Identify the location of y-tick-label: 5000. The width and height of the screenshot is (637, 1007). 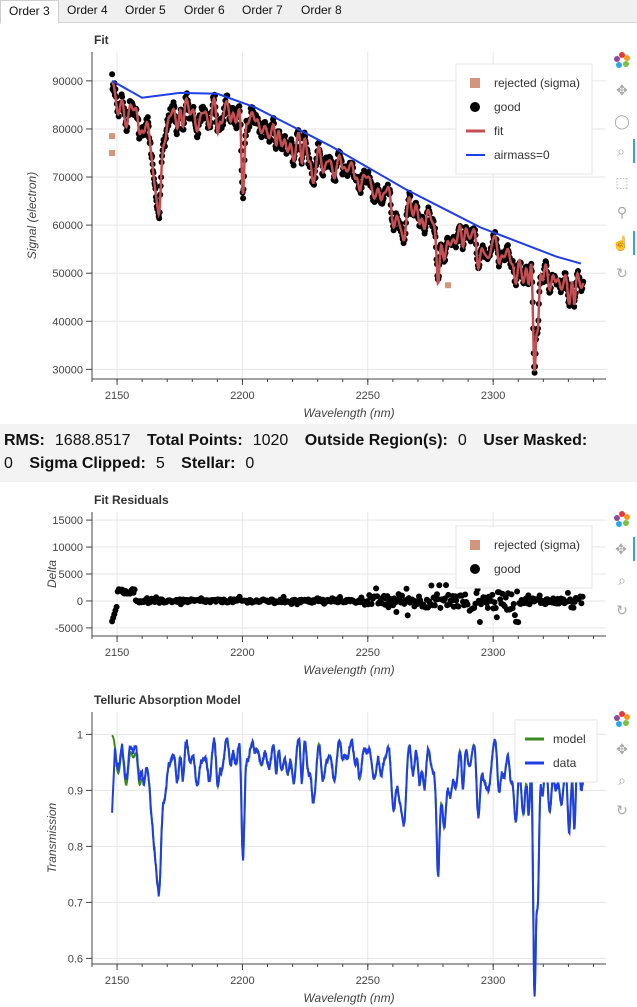
(71, 575).